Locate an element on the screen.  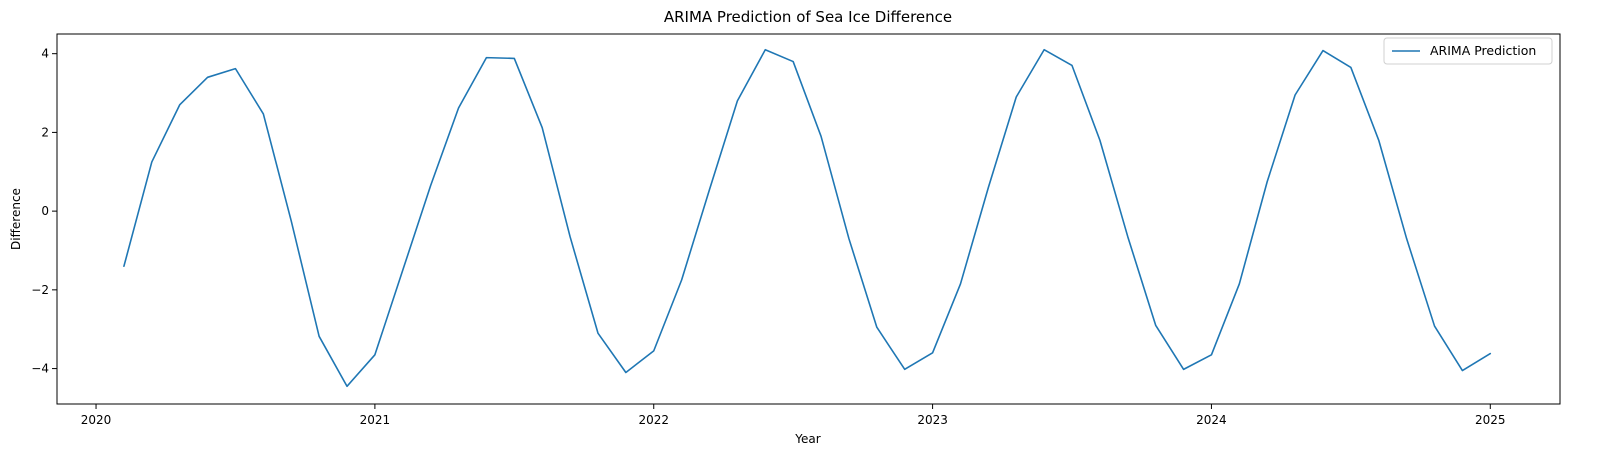
legend-frame is located at coordinates (1468, 51).